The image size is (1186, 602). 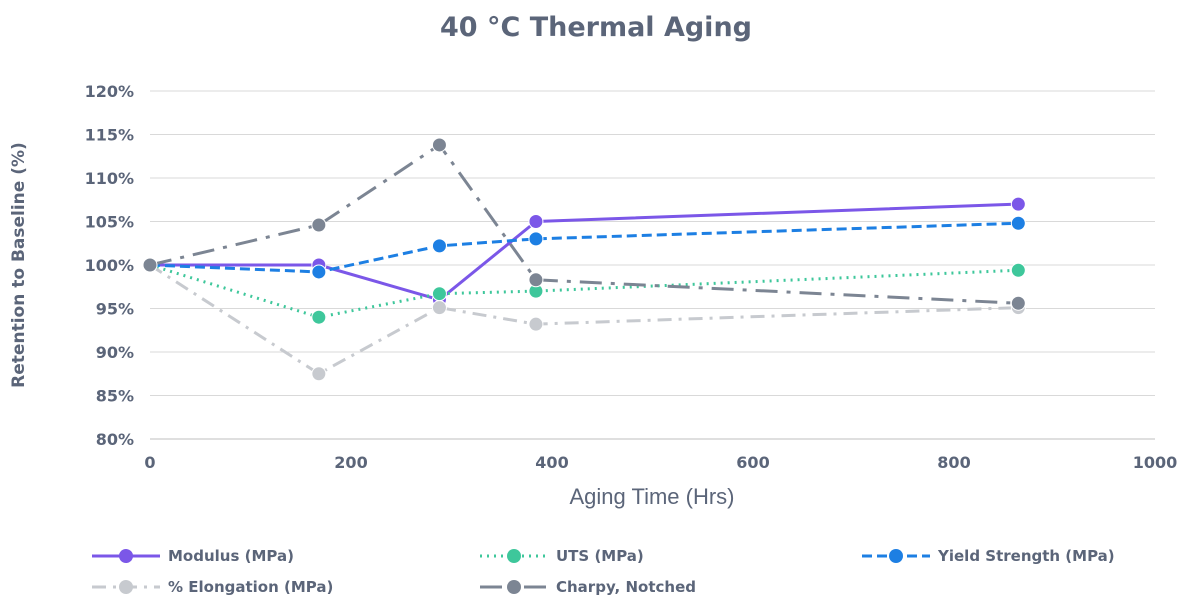 I want to click on x-tick-label: 800, so click(x=953, y=462).